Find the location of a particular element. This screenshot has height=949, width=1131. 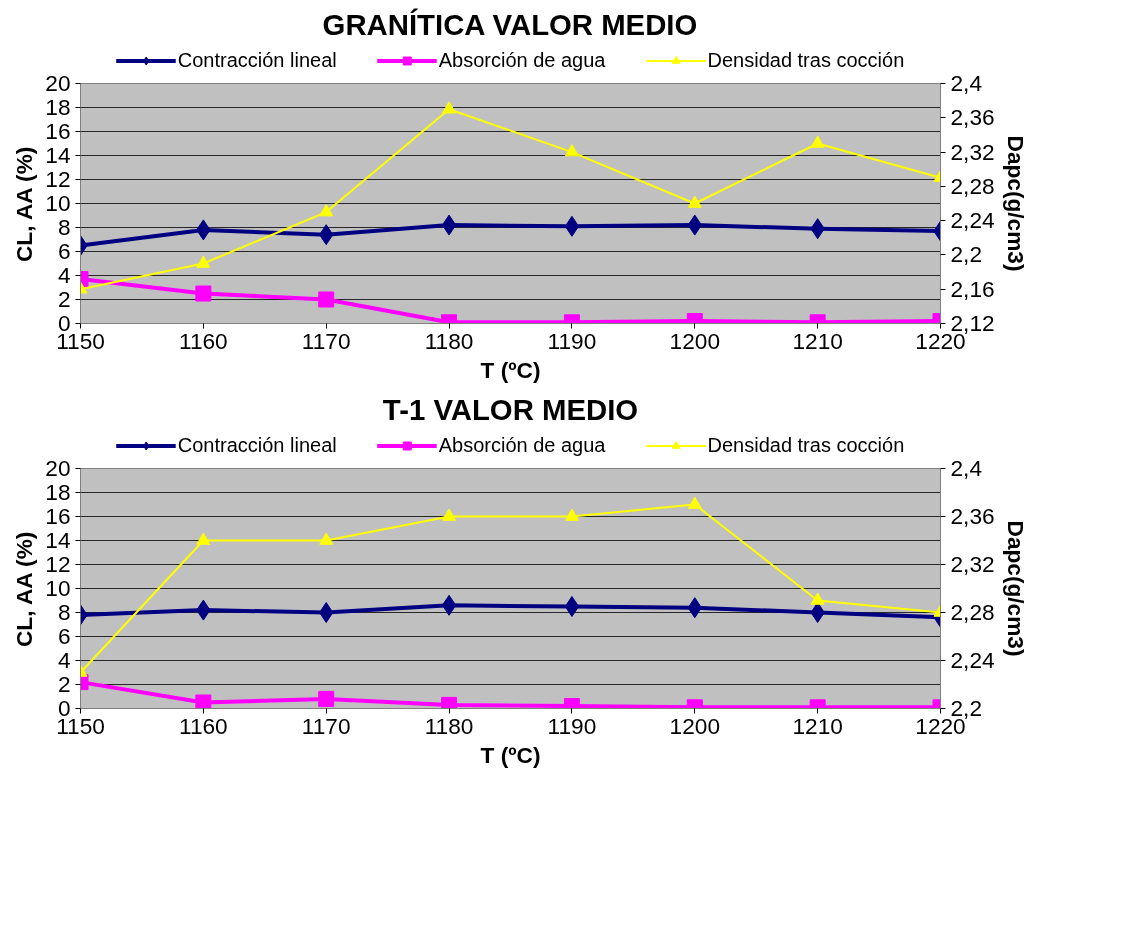

y2-tick-label: 2,16 is located at coordinates (972, 288).